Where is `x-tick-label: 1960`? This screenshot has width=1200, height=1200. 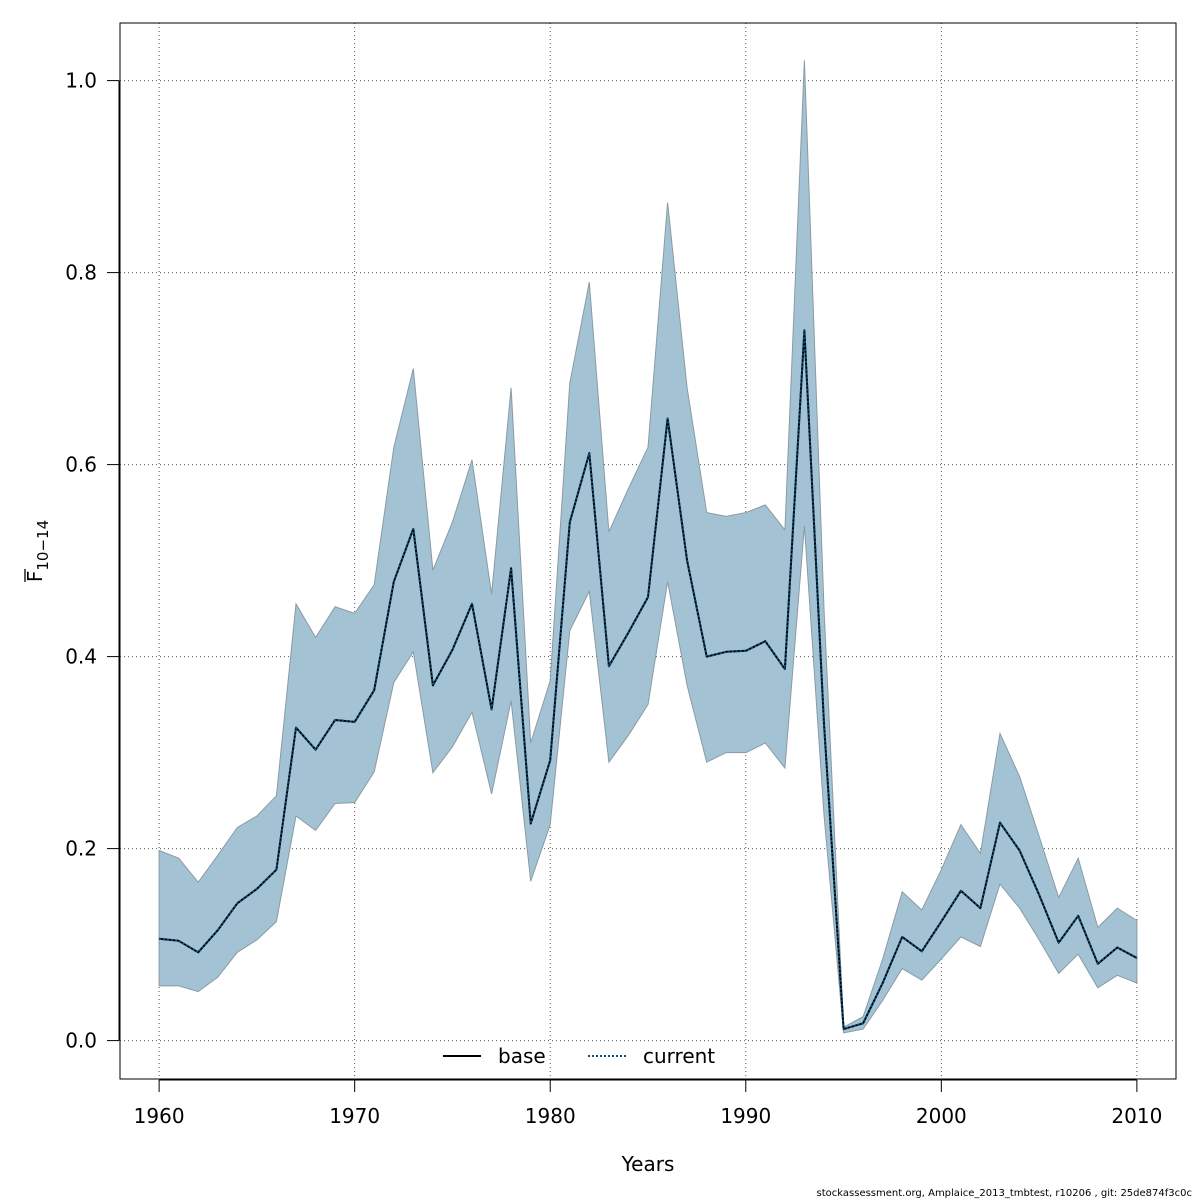 x-tick-label: 1960 is located at coordinates (159, 1116).